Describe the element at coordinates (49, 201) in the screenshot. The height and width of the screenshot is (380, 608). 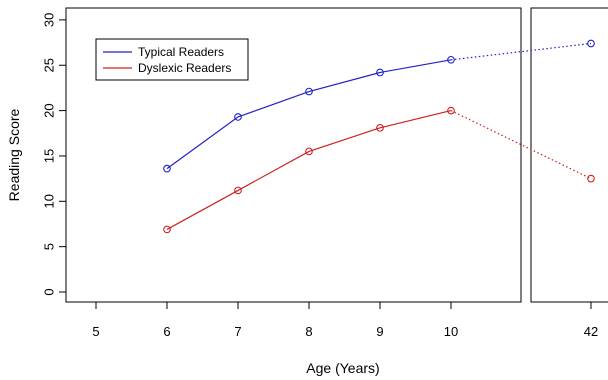
I see `y-tick-label: 10` at that location.